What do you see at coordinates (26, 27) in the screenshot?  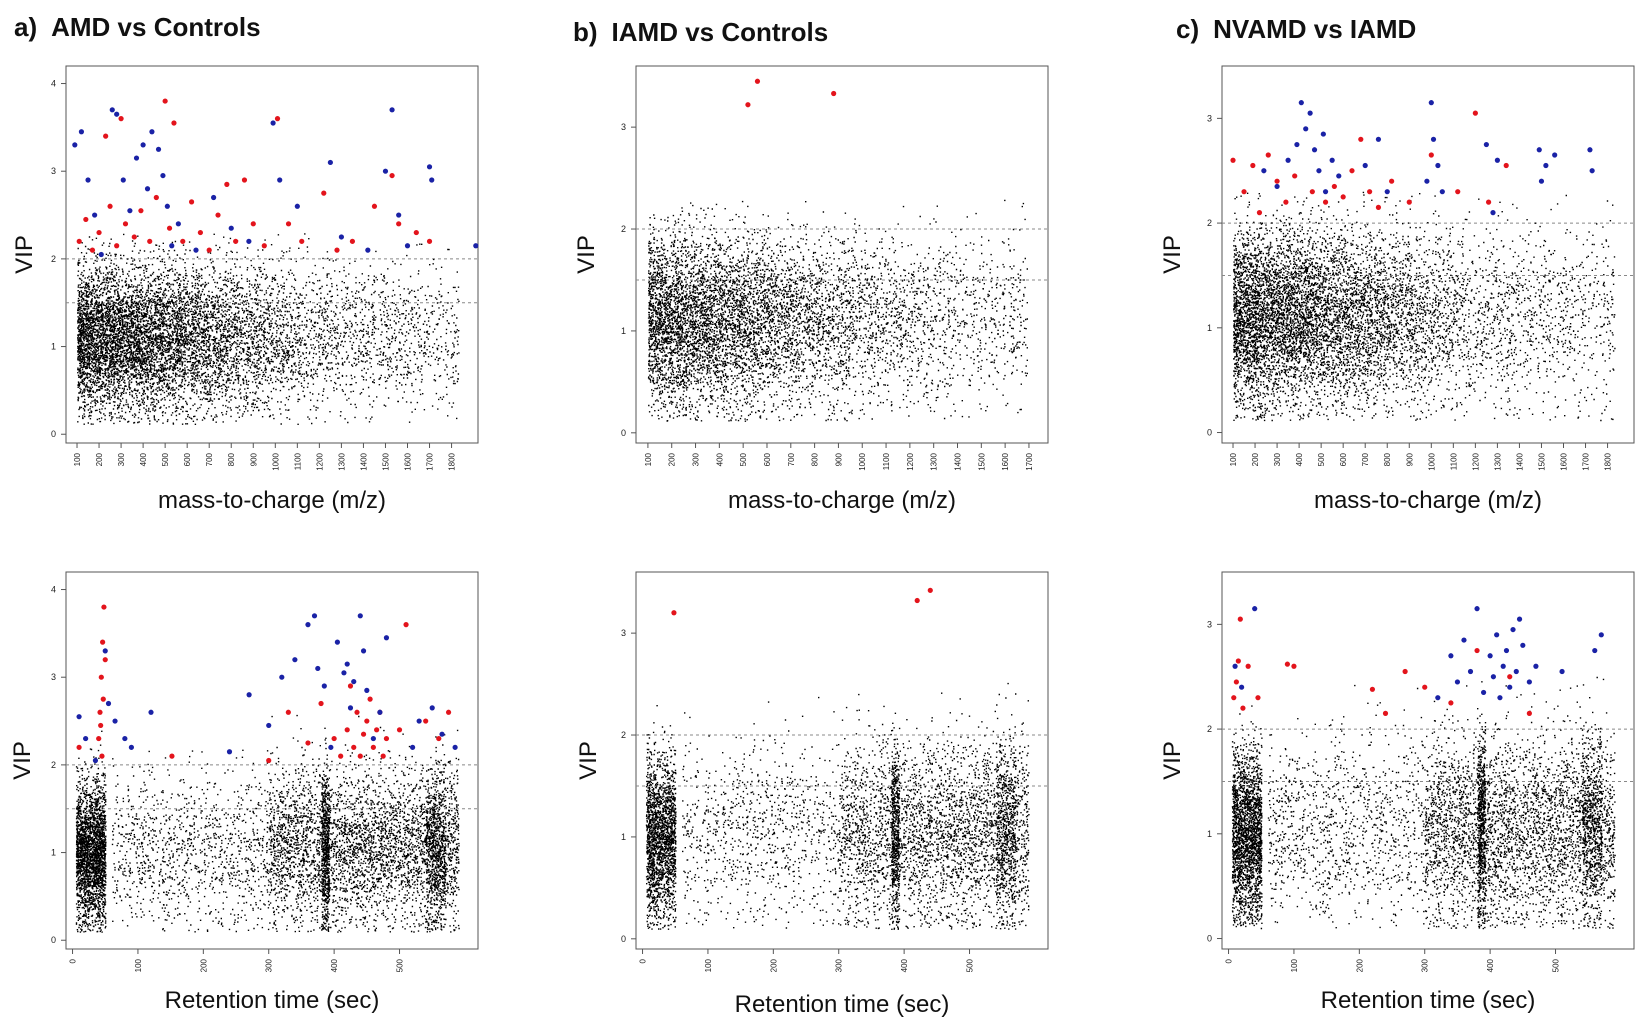 I see `panel-a-letter: a)` at bounding box center [26, 27].